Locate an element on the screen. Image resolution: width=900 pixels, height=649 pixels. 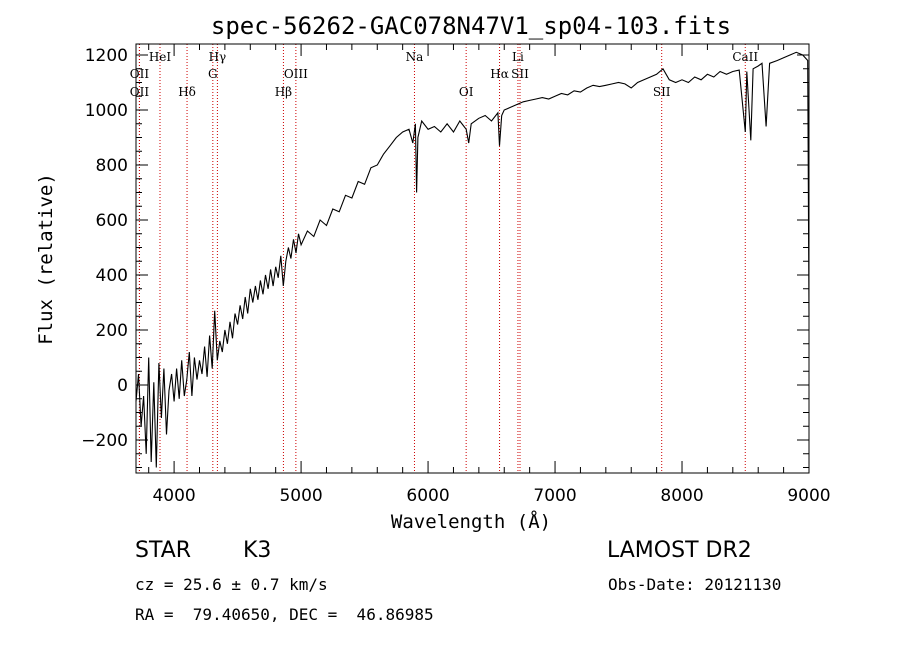
y-tick-label: 1000 is located at coordinates (106, 111).